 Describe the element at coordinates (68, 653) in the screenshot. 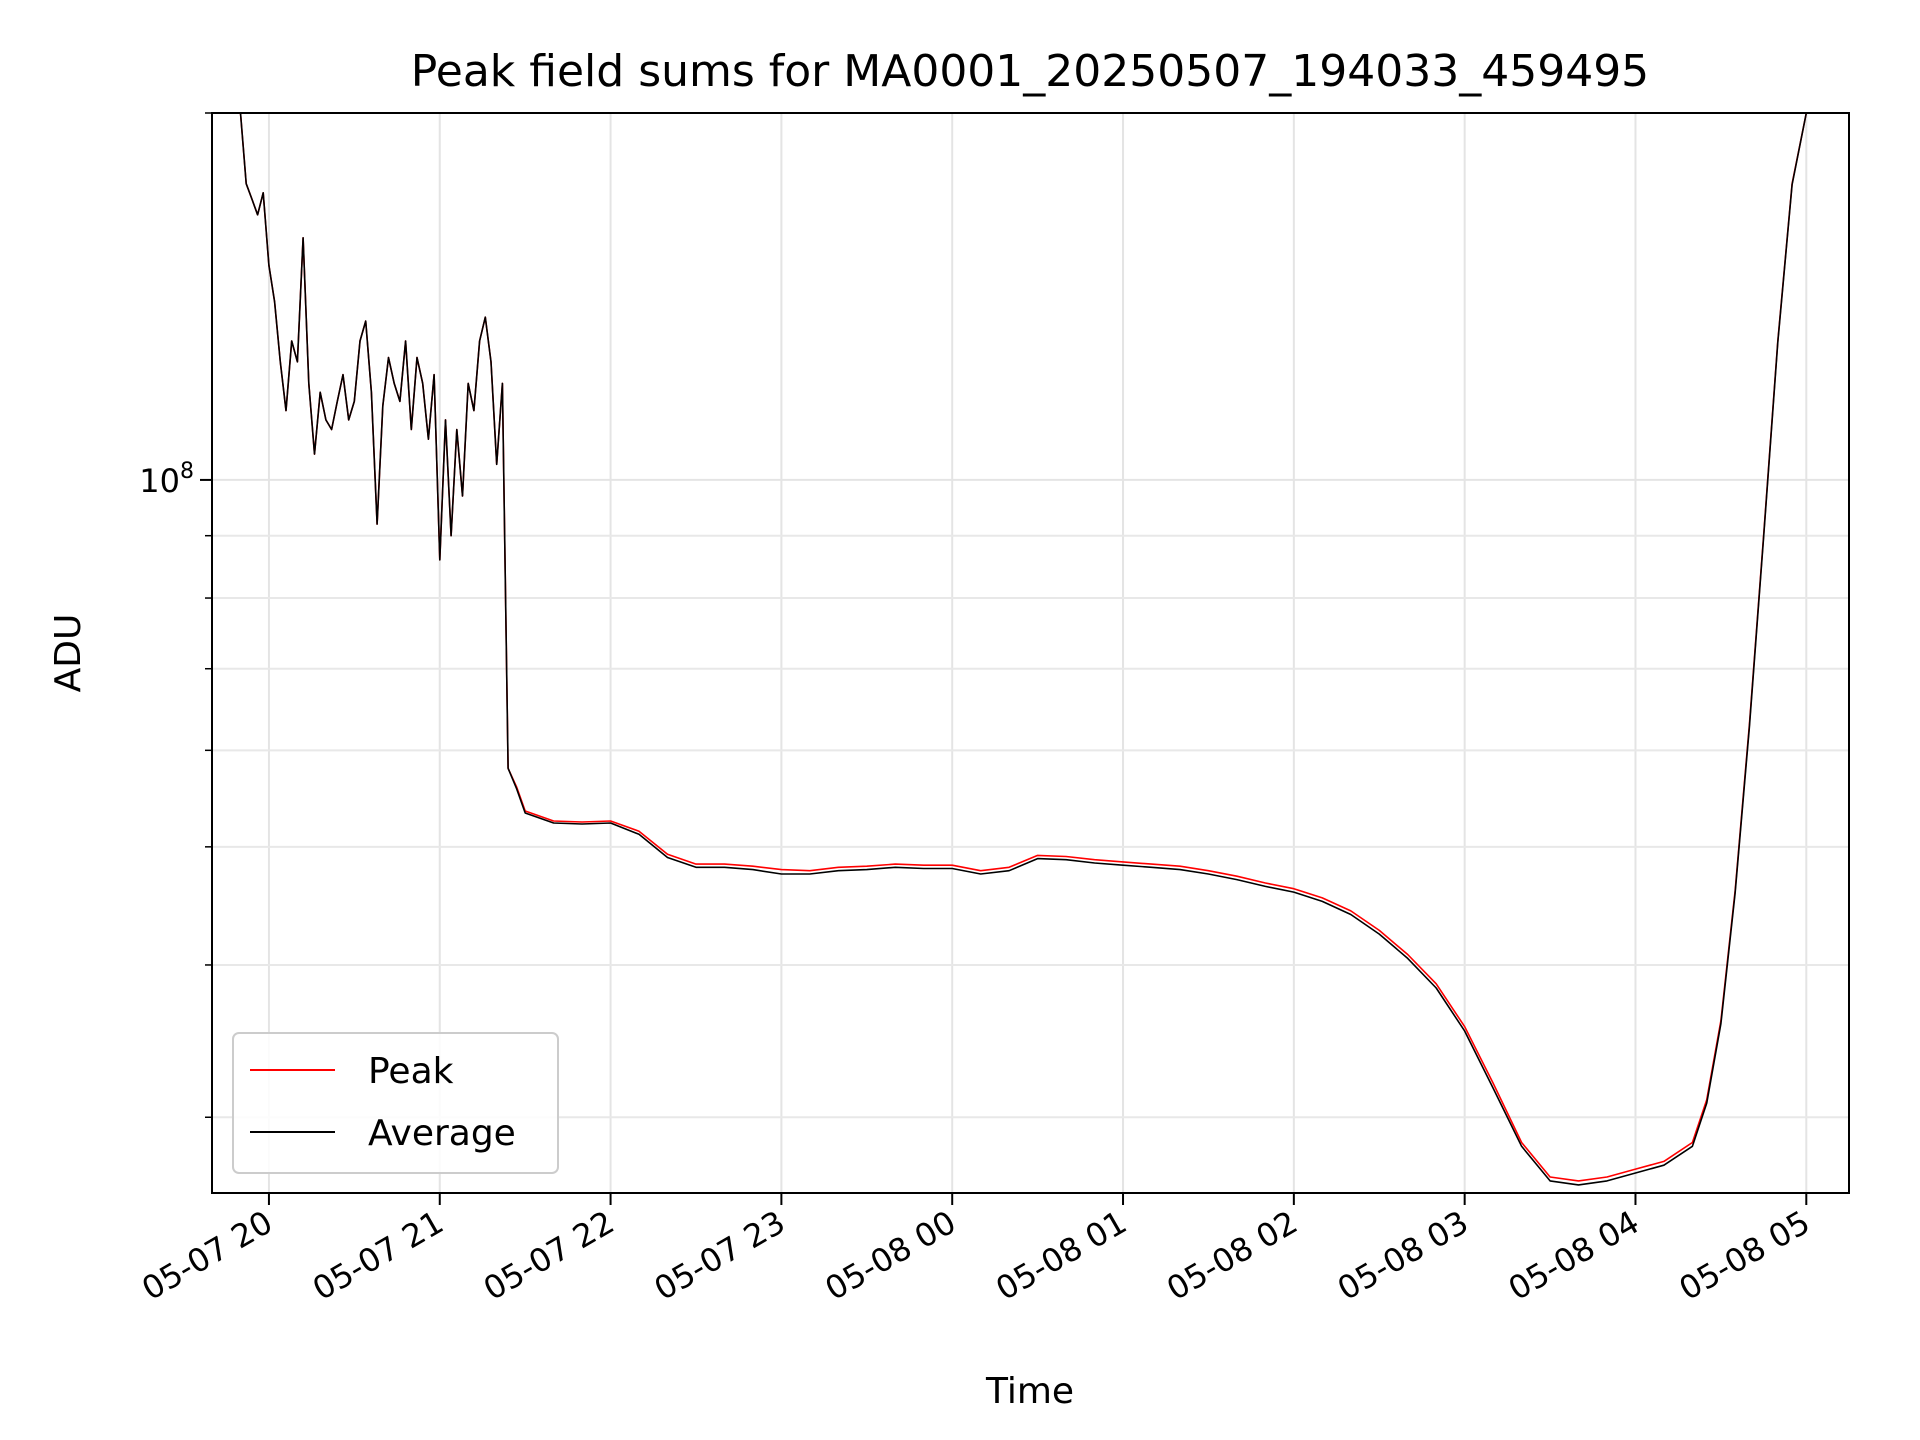

I see `y-axis-label: ADU` at that location.